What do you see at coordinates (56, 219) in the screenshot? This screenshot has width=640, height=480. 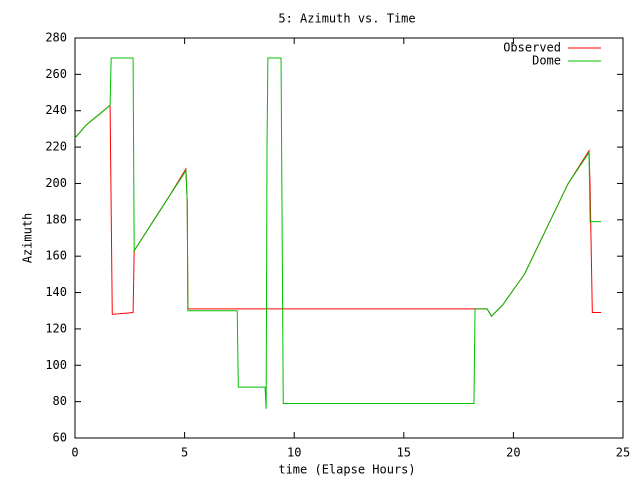 I see `y-tick-label: 180` at bounding box center [56, 219].